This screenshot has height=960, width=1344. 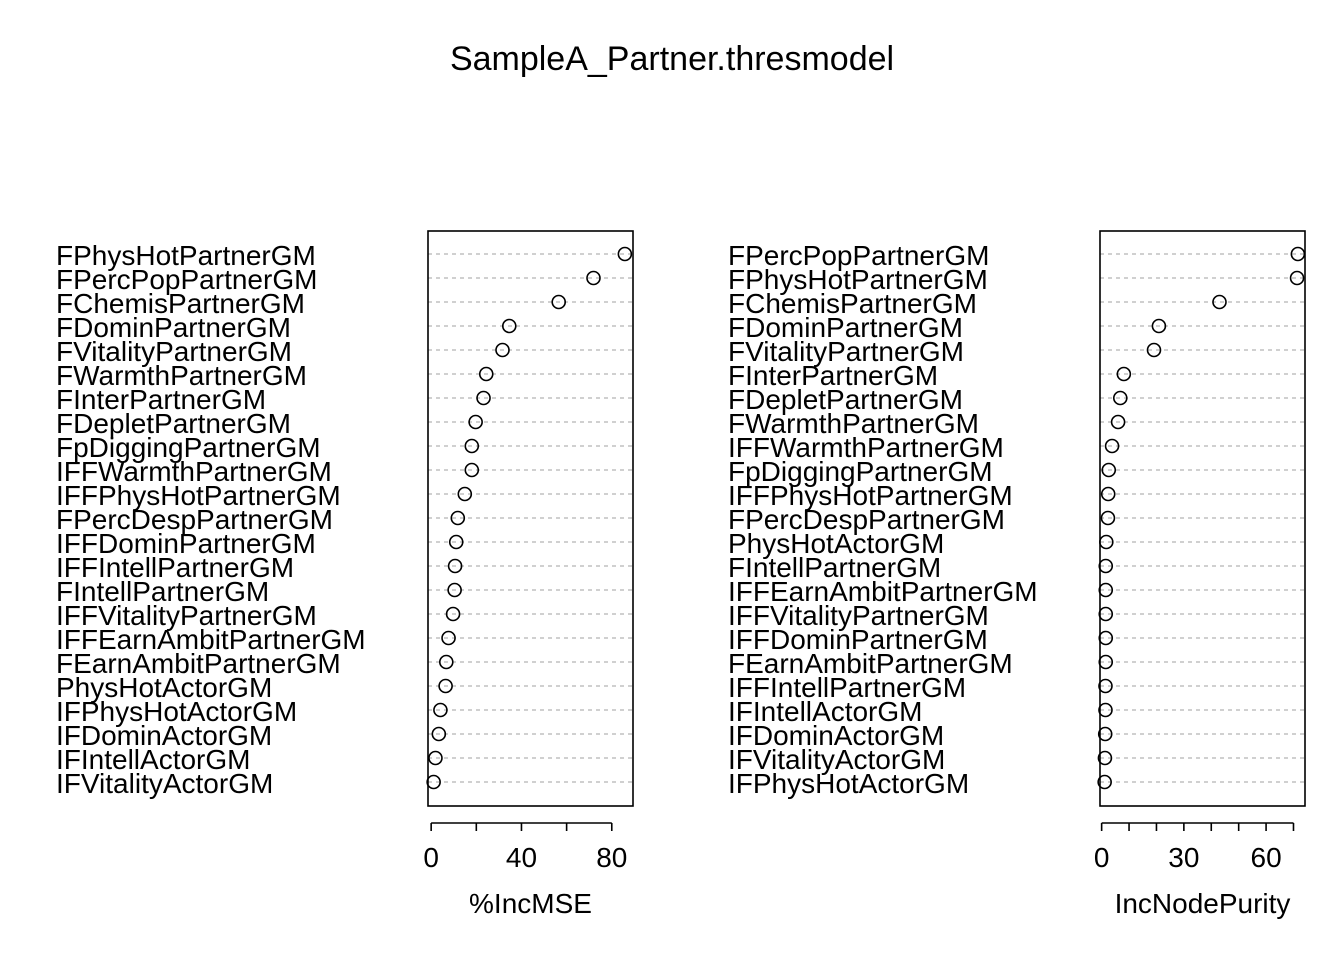 I want to click on row-label-incnodepurity: IFIntellActorGM, so click(x=825, y=711).